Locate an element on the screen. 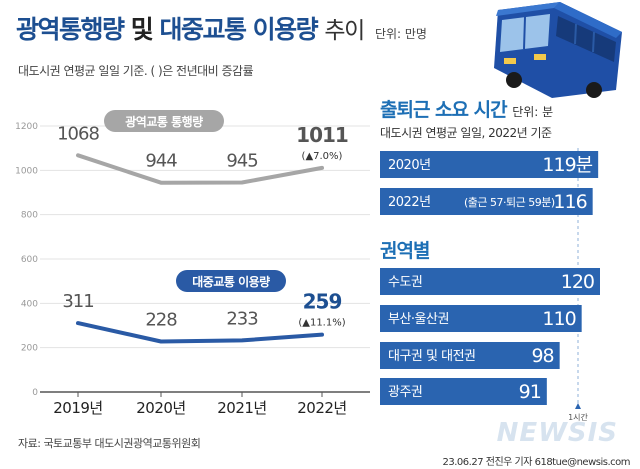 The height and width of the screenshot is (469, 640). title-part4: 추이 is located at coordinates (344, 31).